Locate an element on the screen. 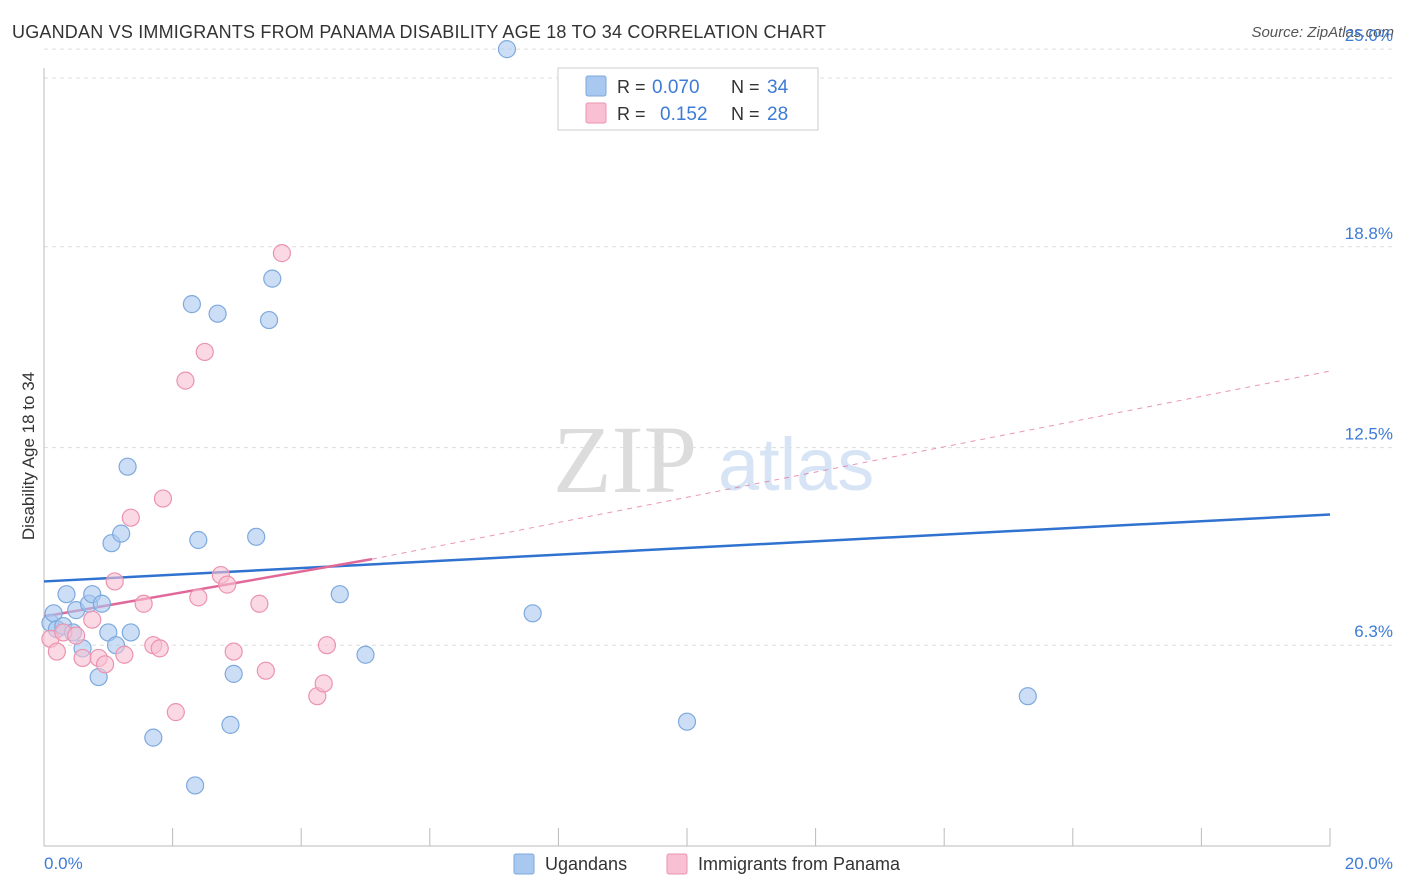  stats-swatch-panama is located at coordinates (596, 113).